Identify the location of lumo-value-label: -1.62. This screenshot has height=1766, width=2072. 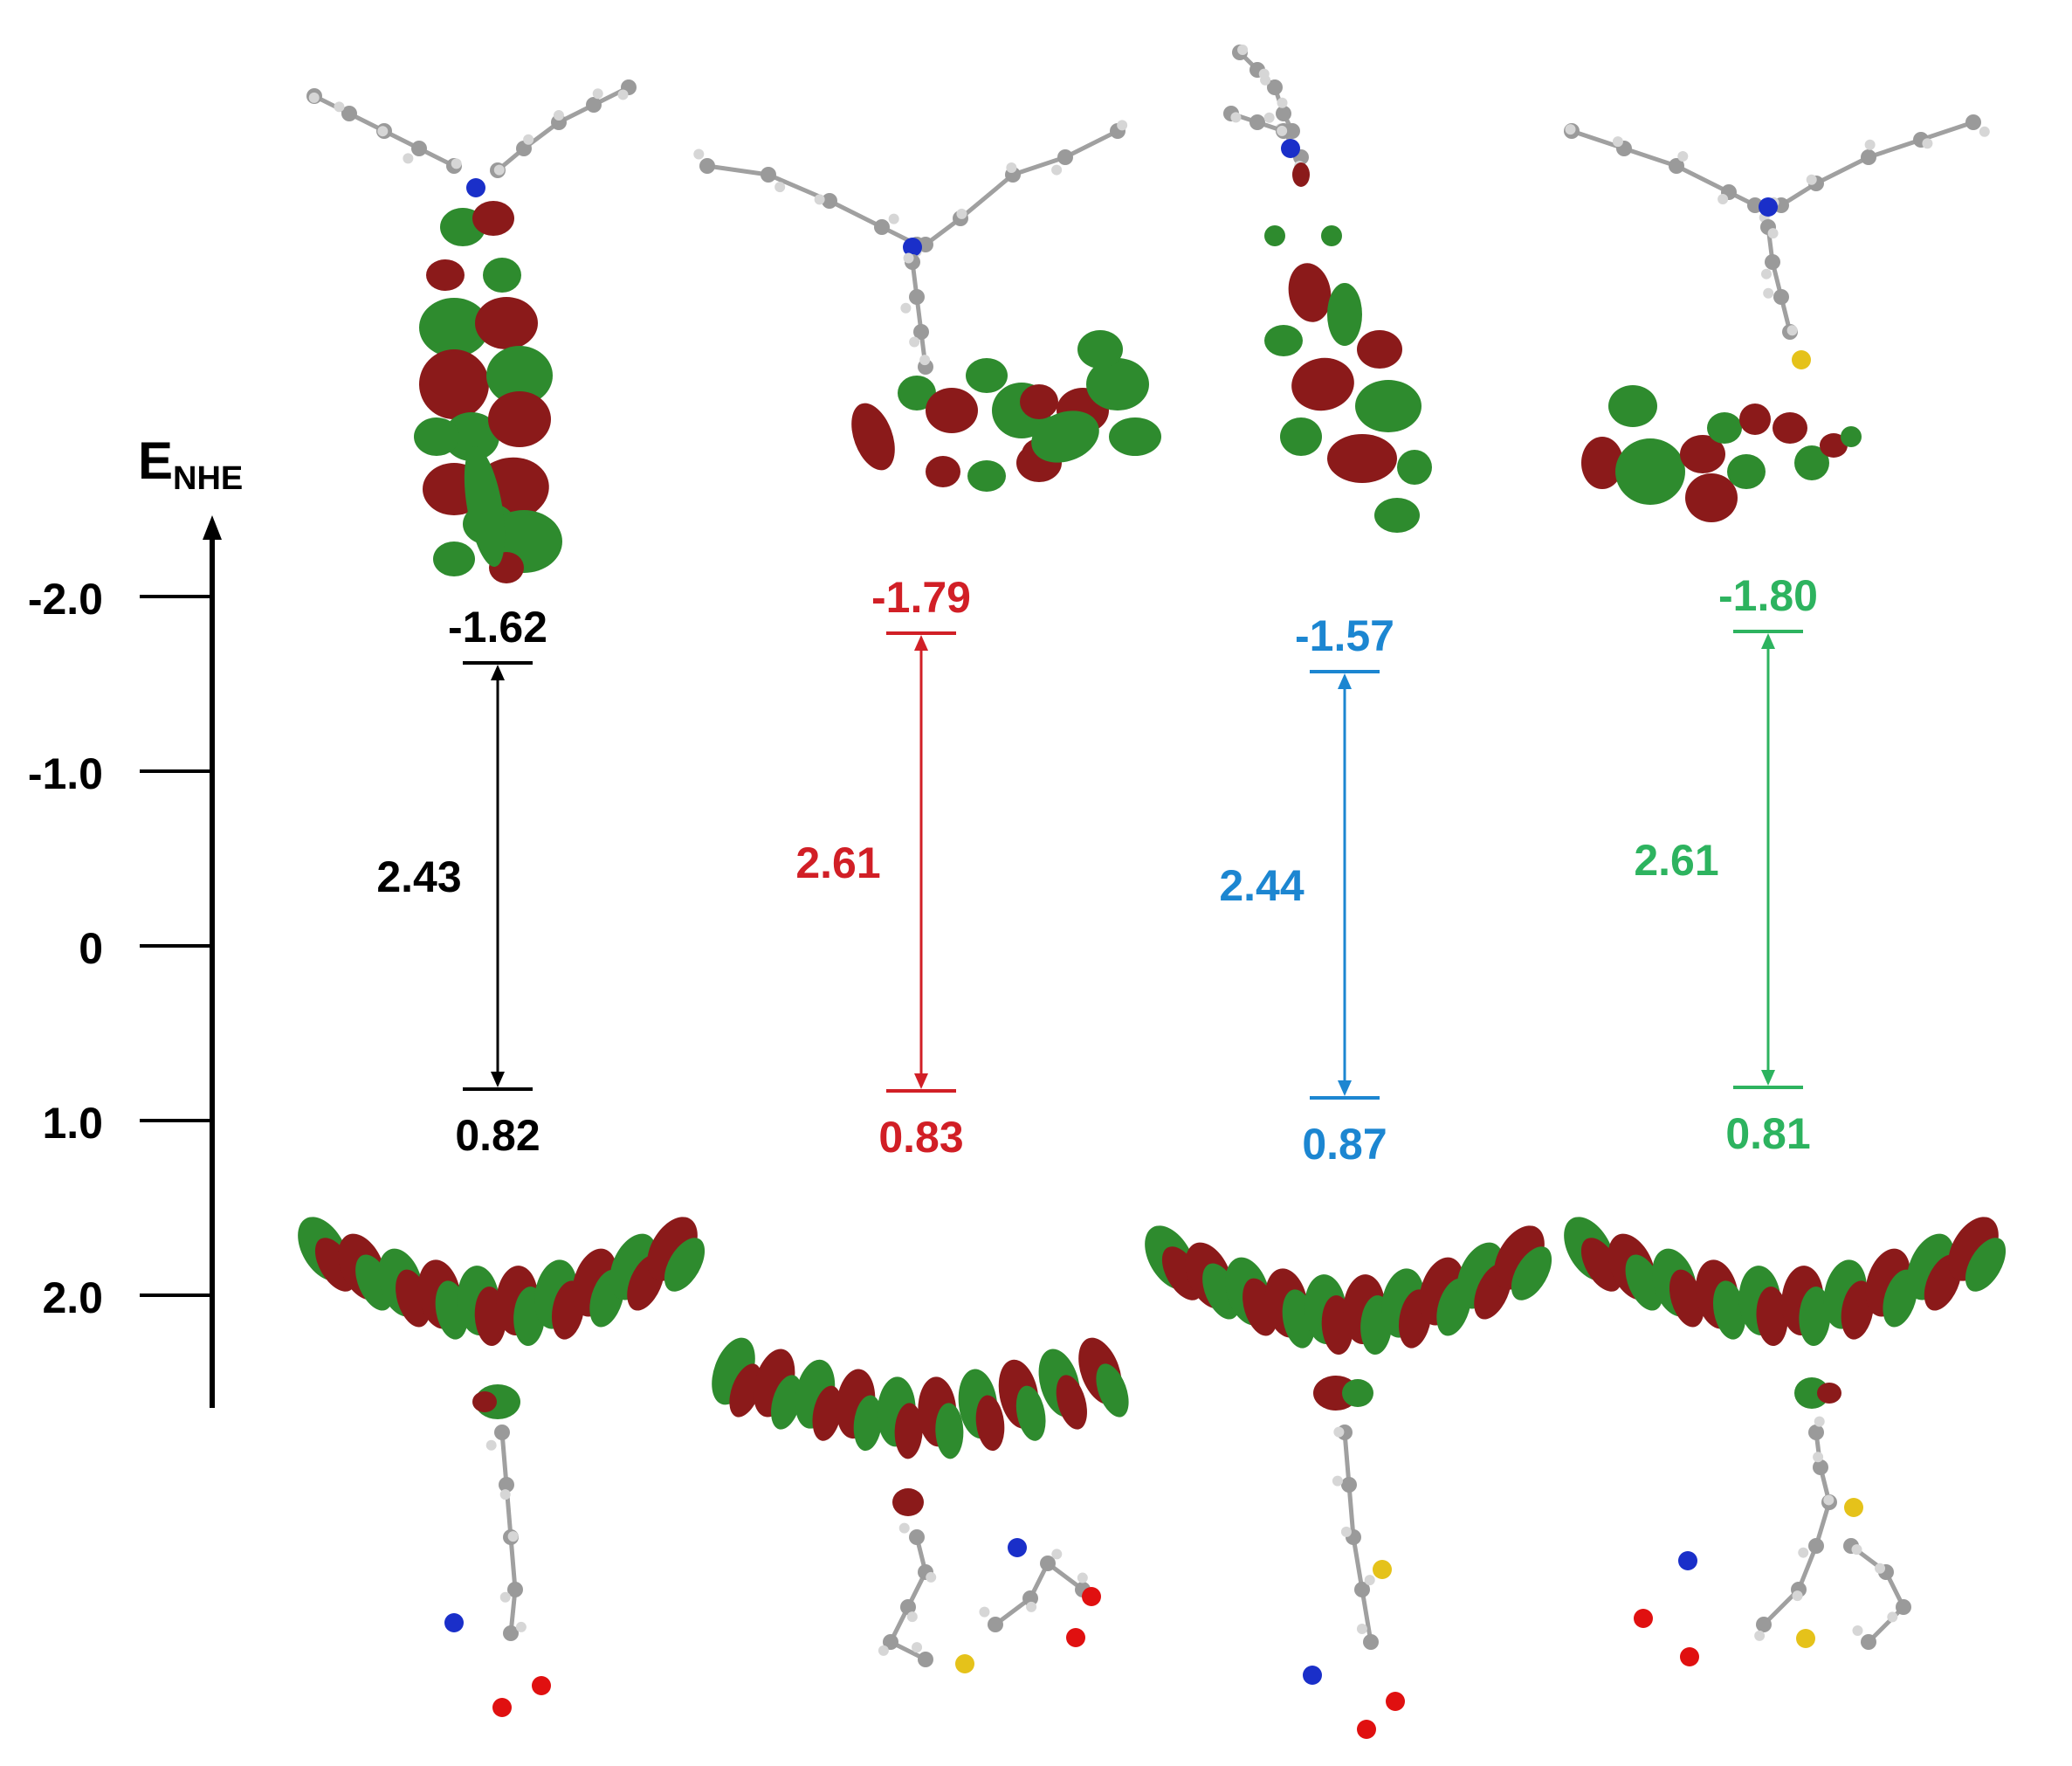
(497, 627).